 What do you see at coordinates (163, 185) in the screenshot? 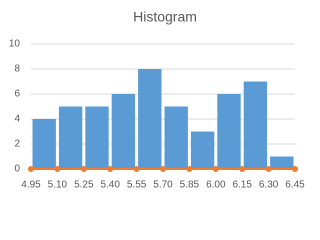
I see `x-tick-label: 5.70` at bounding box center [163, 185].